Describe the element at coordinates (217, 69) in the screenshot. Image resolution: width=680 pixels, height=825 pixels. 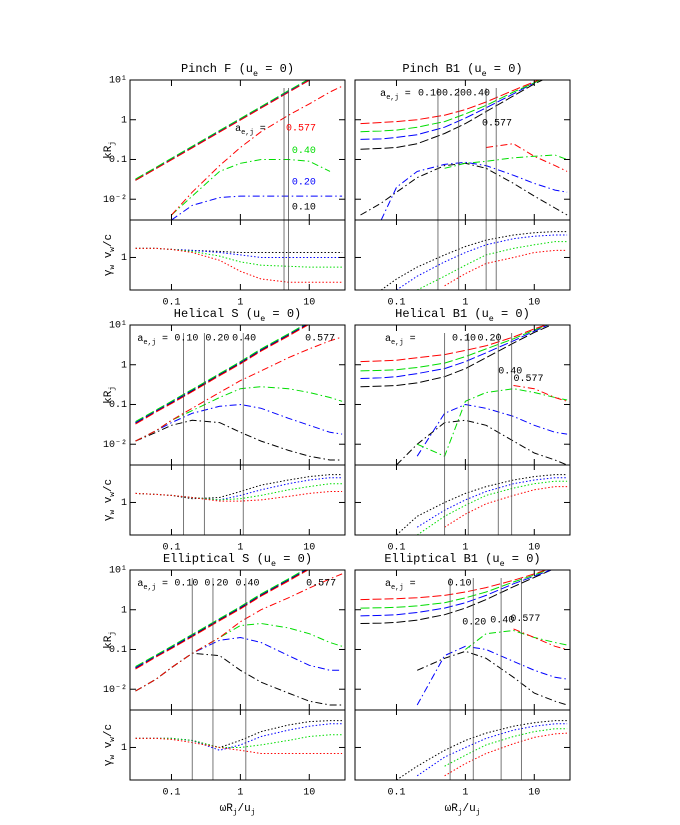
I see `panel-title-part: Pinch F (u` at that location.